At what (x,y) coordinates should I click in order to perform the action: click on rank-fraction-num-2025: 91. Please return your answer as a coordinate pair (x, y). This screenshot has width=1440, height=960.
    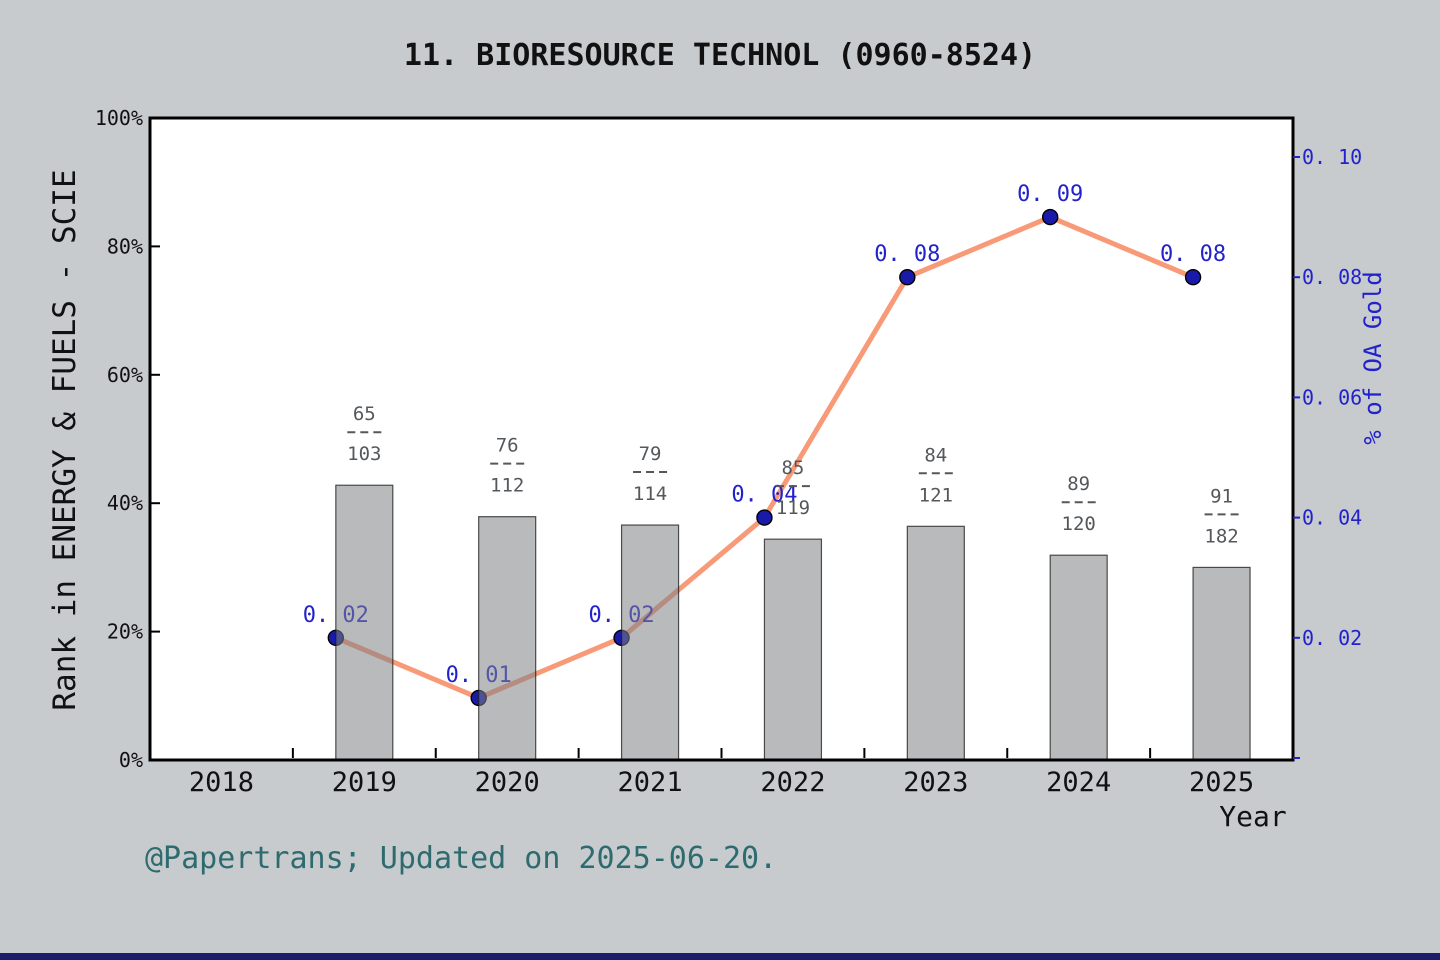
    Looking at the image, I should click on (1221, 496).